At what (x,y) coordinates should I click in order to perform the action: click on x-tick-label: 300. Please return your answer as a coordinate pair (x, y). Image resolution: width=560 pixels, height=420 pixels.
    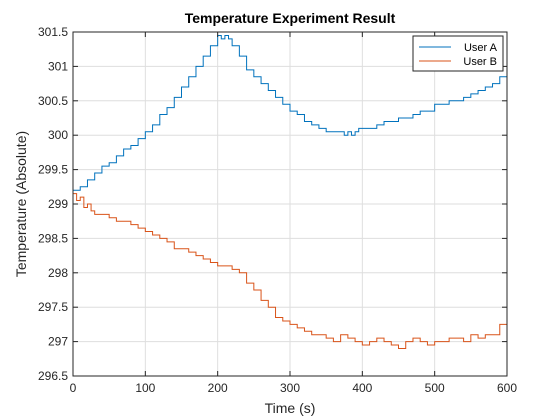
    Looking at the image, I should click on (290, 388).